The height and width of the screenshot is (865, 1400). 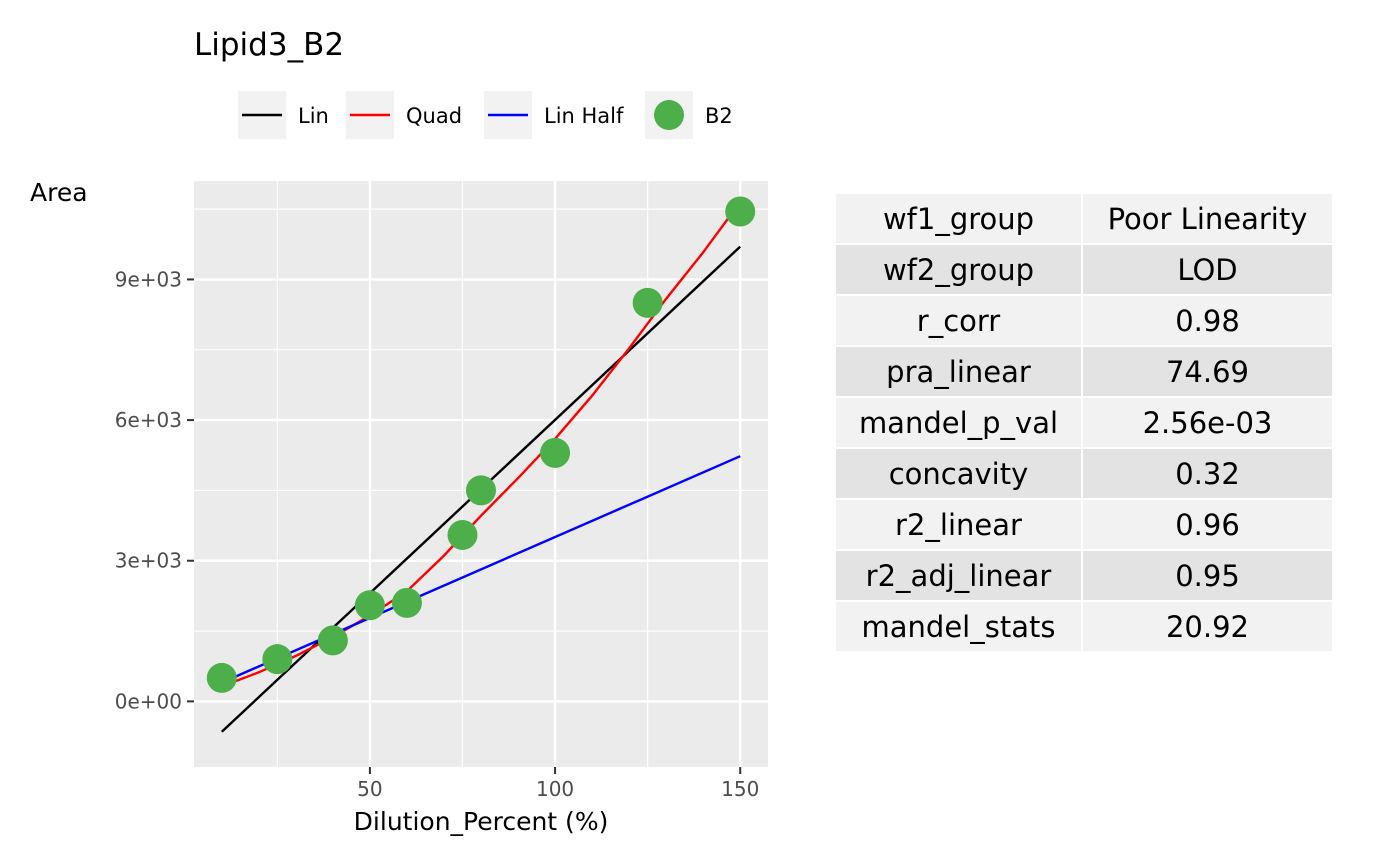 What do you see at coordinates (958, 422) in the screenshot?
I see `stats-name-cell: mandel_p_val` at bounding box center [958, 422].